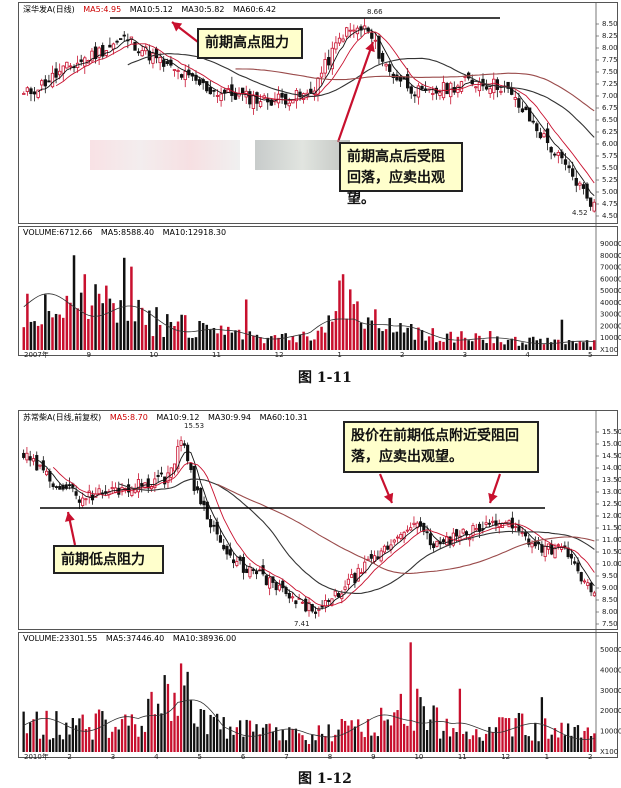 Image resolution: width=621 pixels, height=788 pixels. Describe the element at coordinates (373, 757) in the screenshot. I see `date-axis-tick: 9` at that location.